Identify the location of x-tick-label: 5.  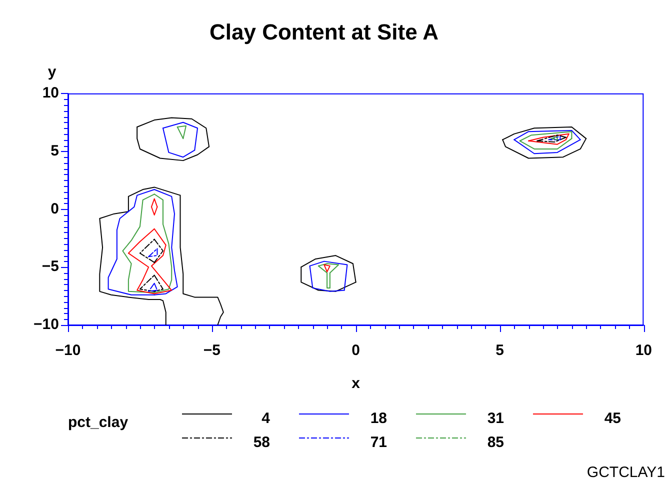
(500, 351).